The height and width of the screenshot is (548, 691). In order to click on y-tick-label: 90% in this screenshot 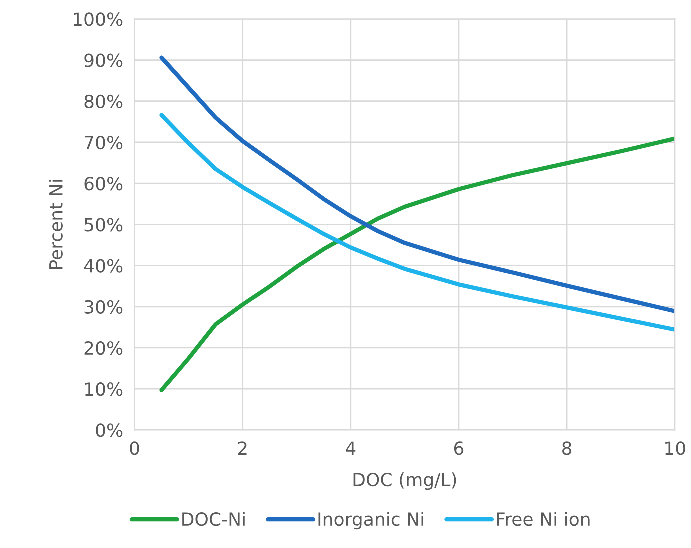, I will do `click(103, 61)`.